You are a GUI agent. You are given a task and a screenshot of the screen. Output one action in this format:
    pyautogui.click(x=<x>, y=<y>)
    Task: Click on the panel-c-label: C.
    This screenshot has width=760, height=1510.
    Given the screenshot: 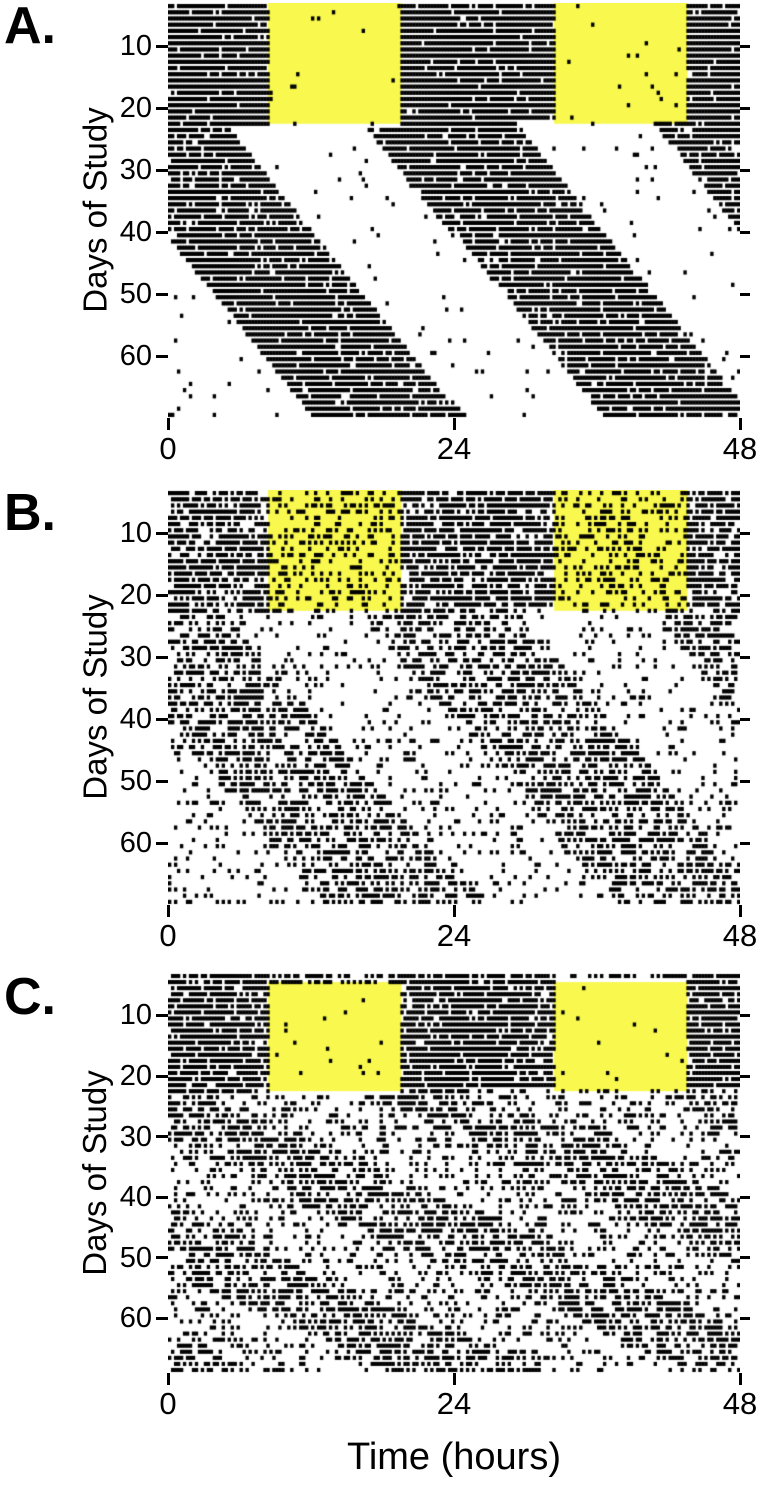 What is the action you would take?
    pyautogui.click(x=30, y=997)
    